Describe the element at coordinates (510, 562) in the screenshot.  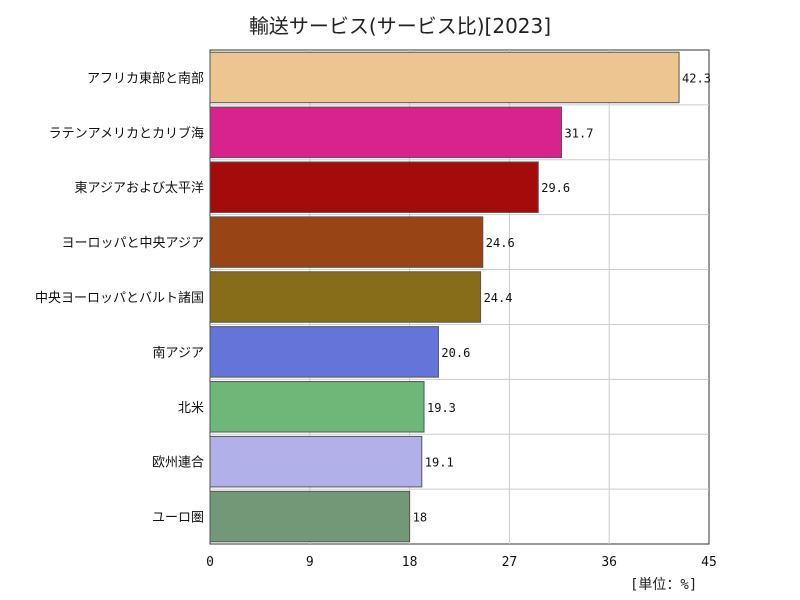
I see `x-tick-label: 27` at that location.